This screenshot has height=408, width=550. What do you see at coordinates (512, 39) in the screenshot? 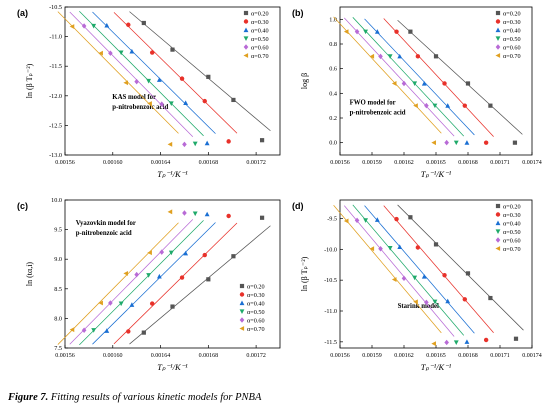
I see `legend-entry: α=0.50` at bounding box center [512, 39].